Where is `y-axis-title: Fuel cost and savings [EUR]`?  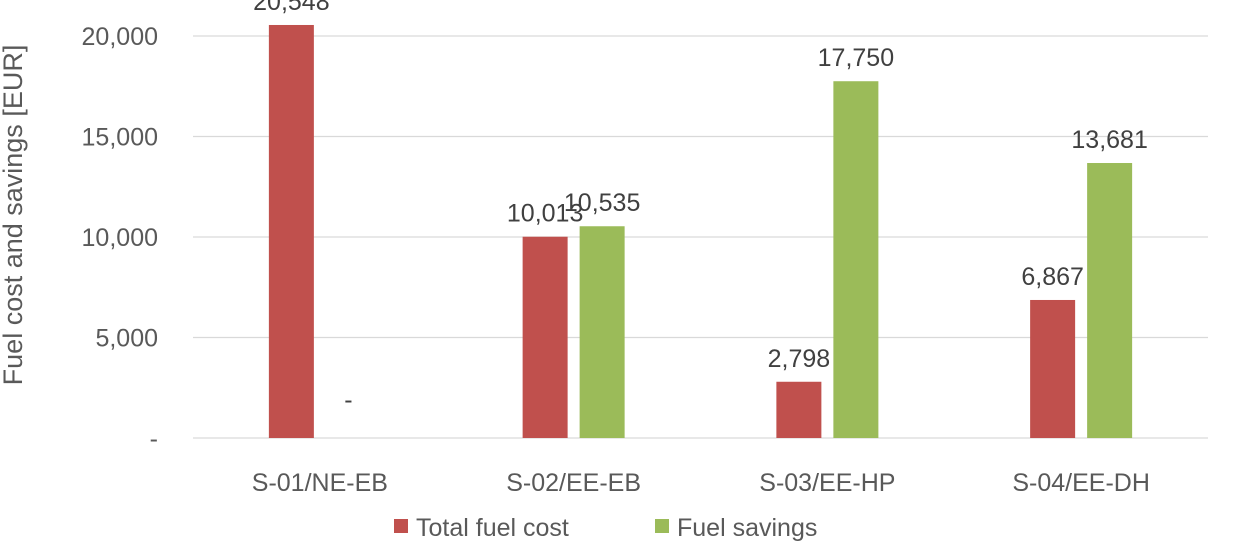 y-axis-title: Fuel cost and savings [EUR] is located at coordinates (14, 215).